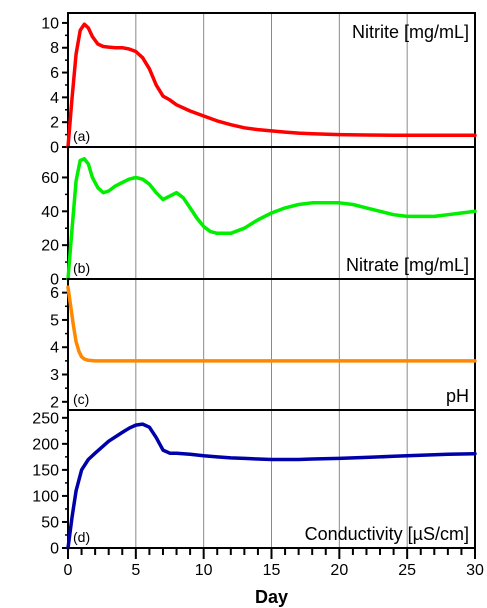 The image size is (487, 608). Describe the element at coordinates (204, 570) in the screenshot. I see `x-tick-label: 10` at that location.